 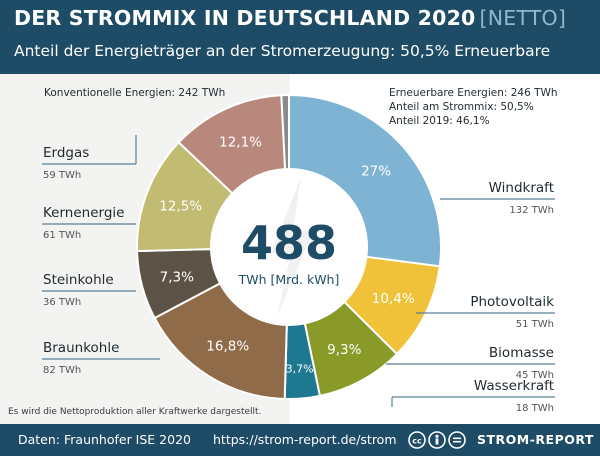 What do you see at coordinates (240, 143) in the screenshot?
I see `slice-label-erdgas: 12,1%` at bounding box center [240, 143].